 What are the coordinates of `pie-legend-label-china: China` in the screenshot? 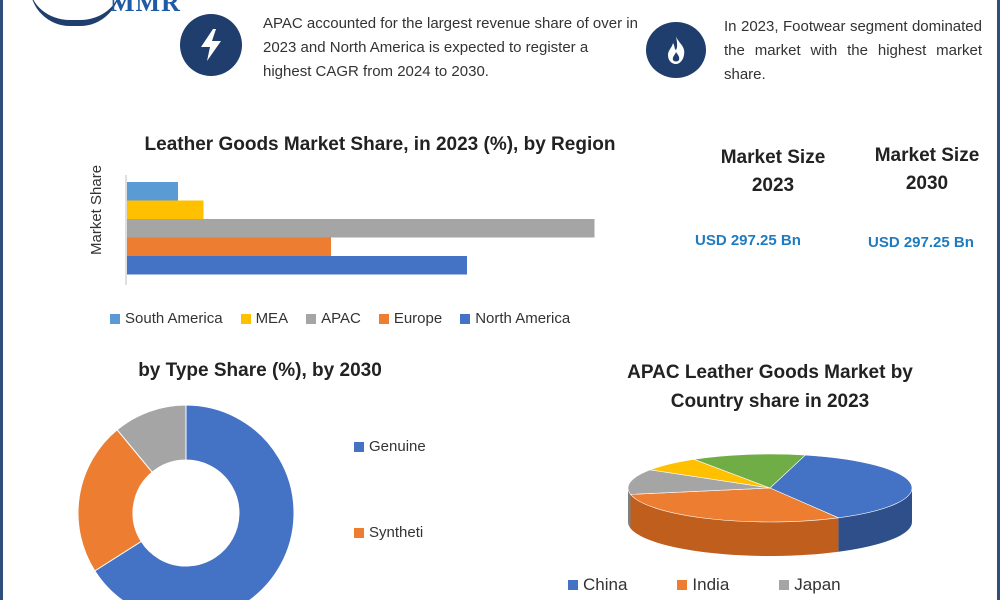 It's located at (605, 584).